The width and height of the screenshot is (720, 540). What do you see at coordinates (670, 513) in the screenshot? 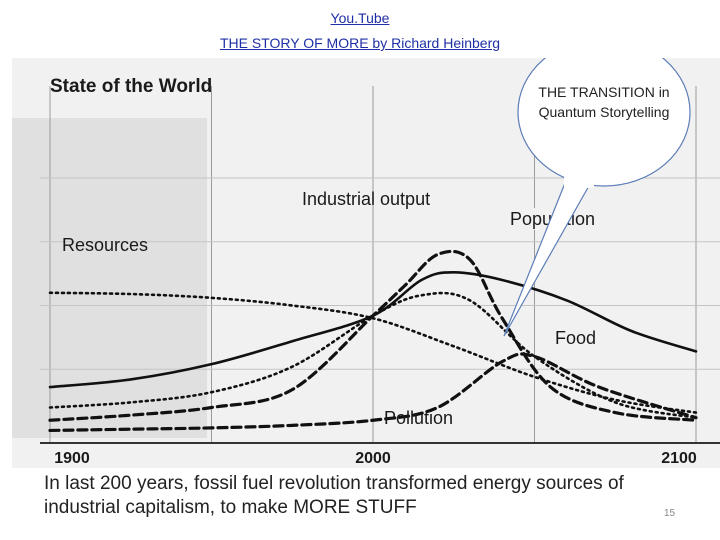
I see `page-number: 15` at bounding box center [670, 513].